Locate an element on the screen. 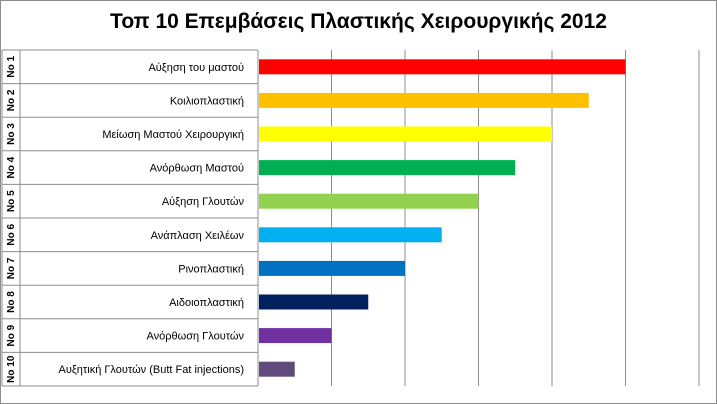  category-label: Ρινοπλαστική is located at coordinates (211, 269).